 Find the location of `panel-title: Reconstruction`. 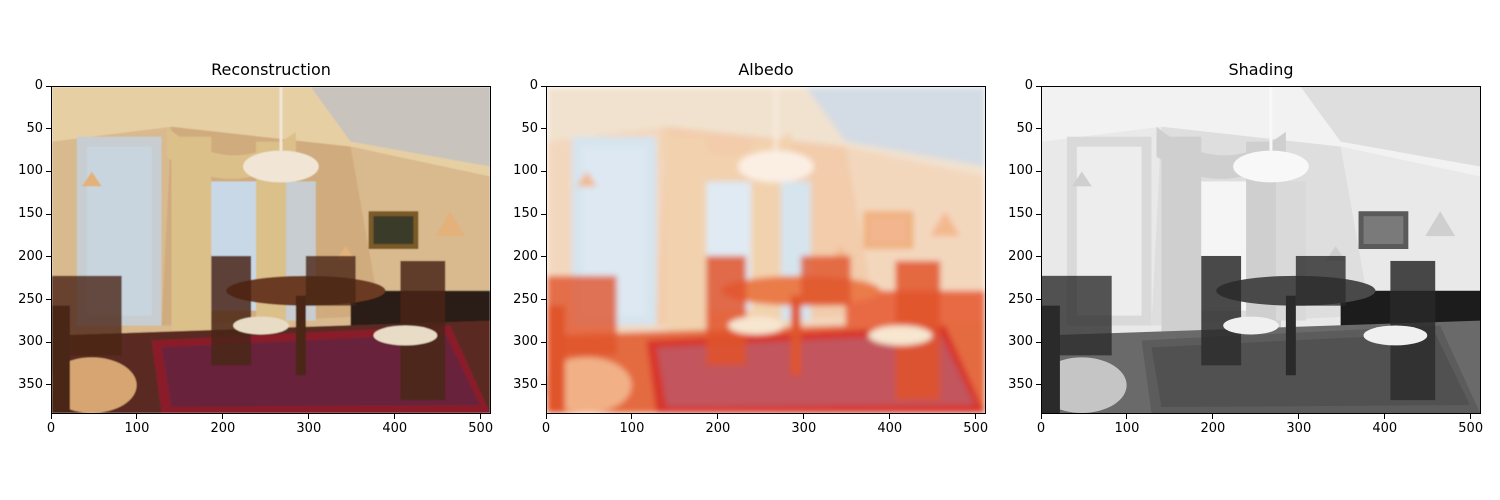

panel-title: Reconstruction is located at coordinates (271, 69).